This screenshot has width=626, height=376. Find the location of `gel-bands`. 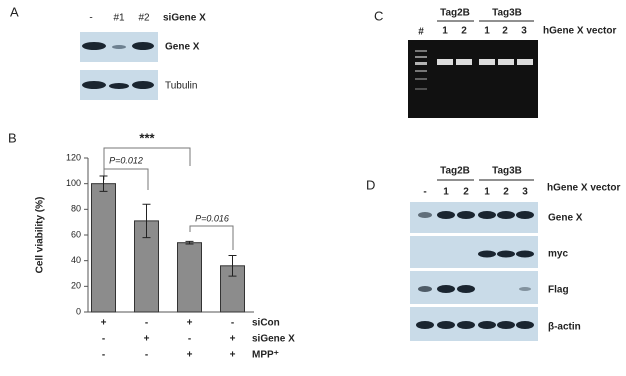

gel-bands is located at coordinates (474, 70).